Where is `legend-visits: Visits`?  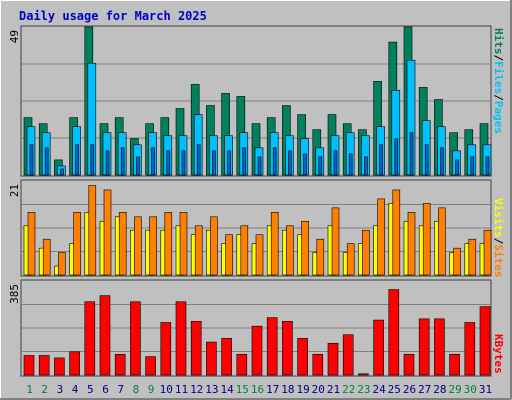 legend-visits: Visits is located at coordinates (498, 218).